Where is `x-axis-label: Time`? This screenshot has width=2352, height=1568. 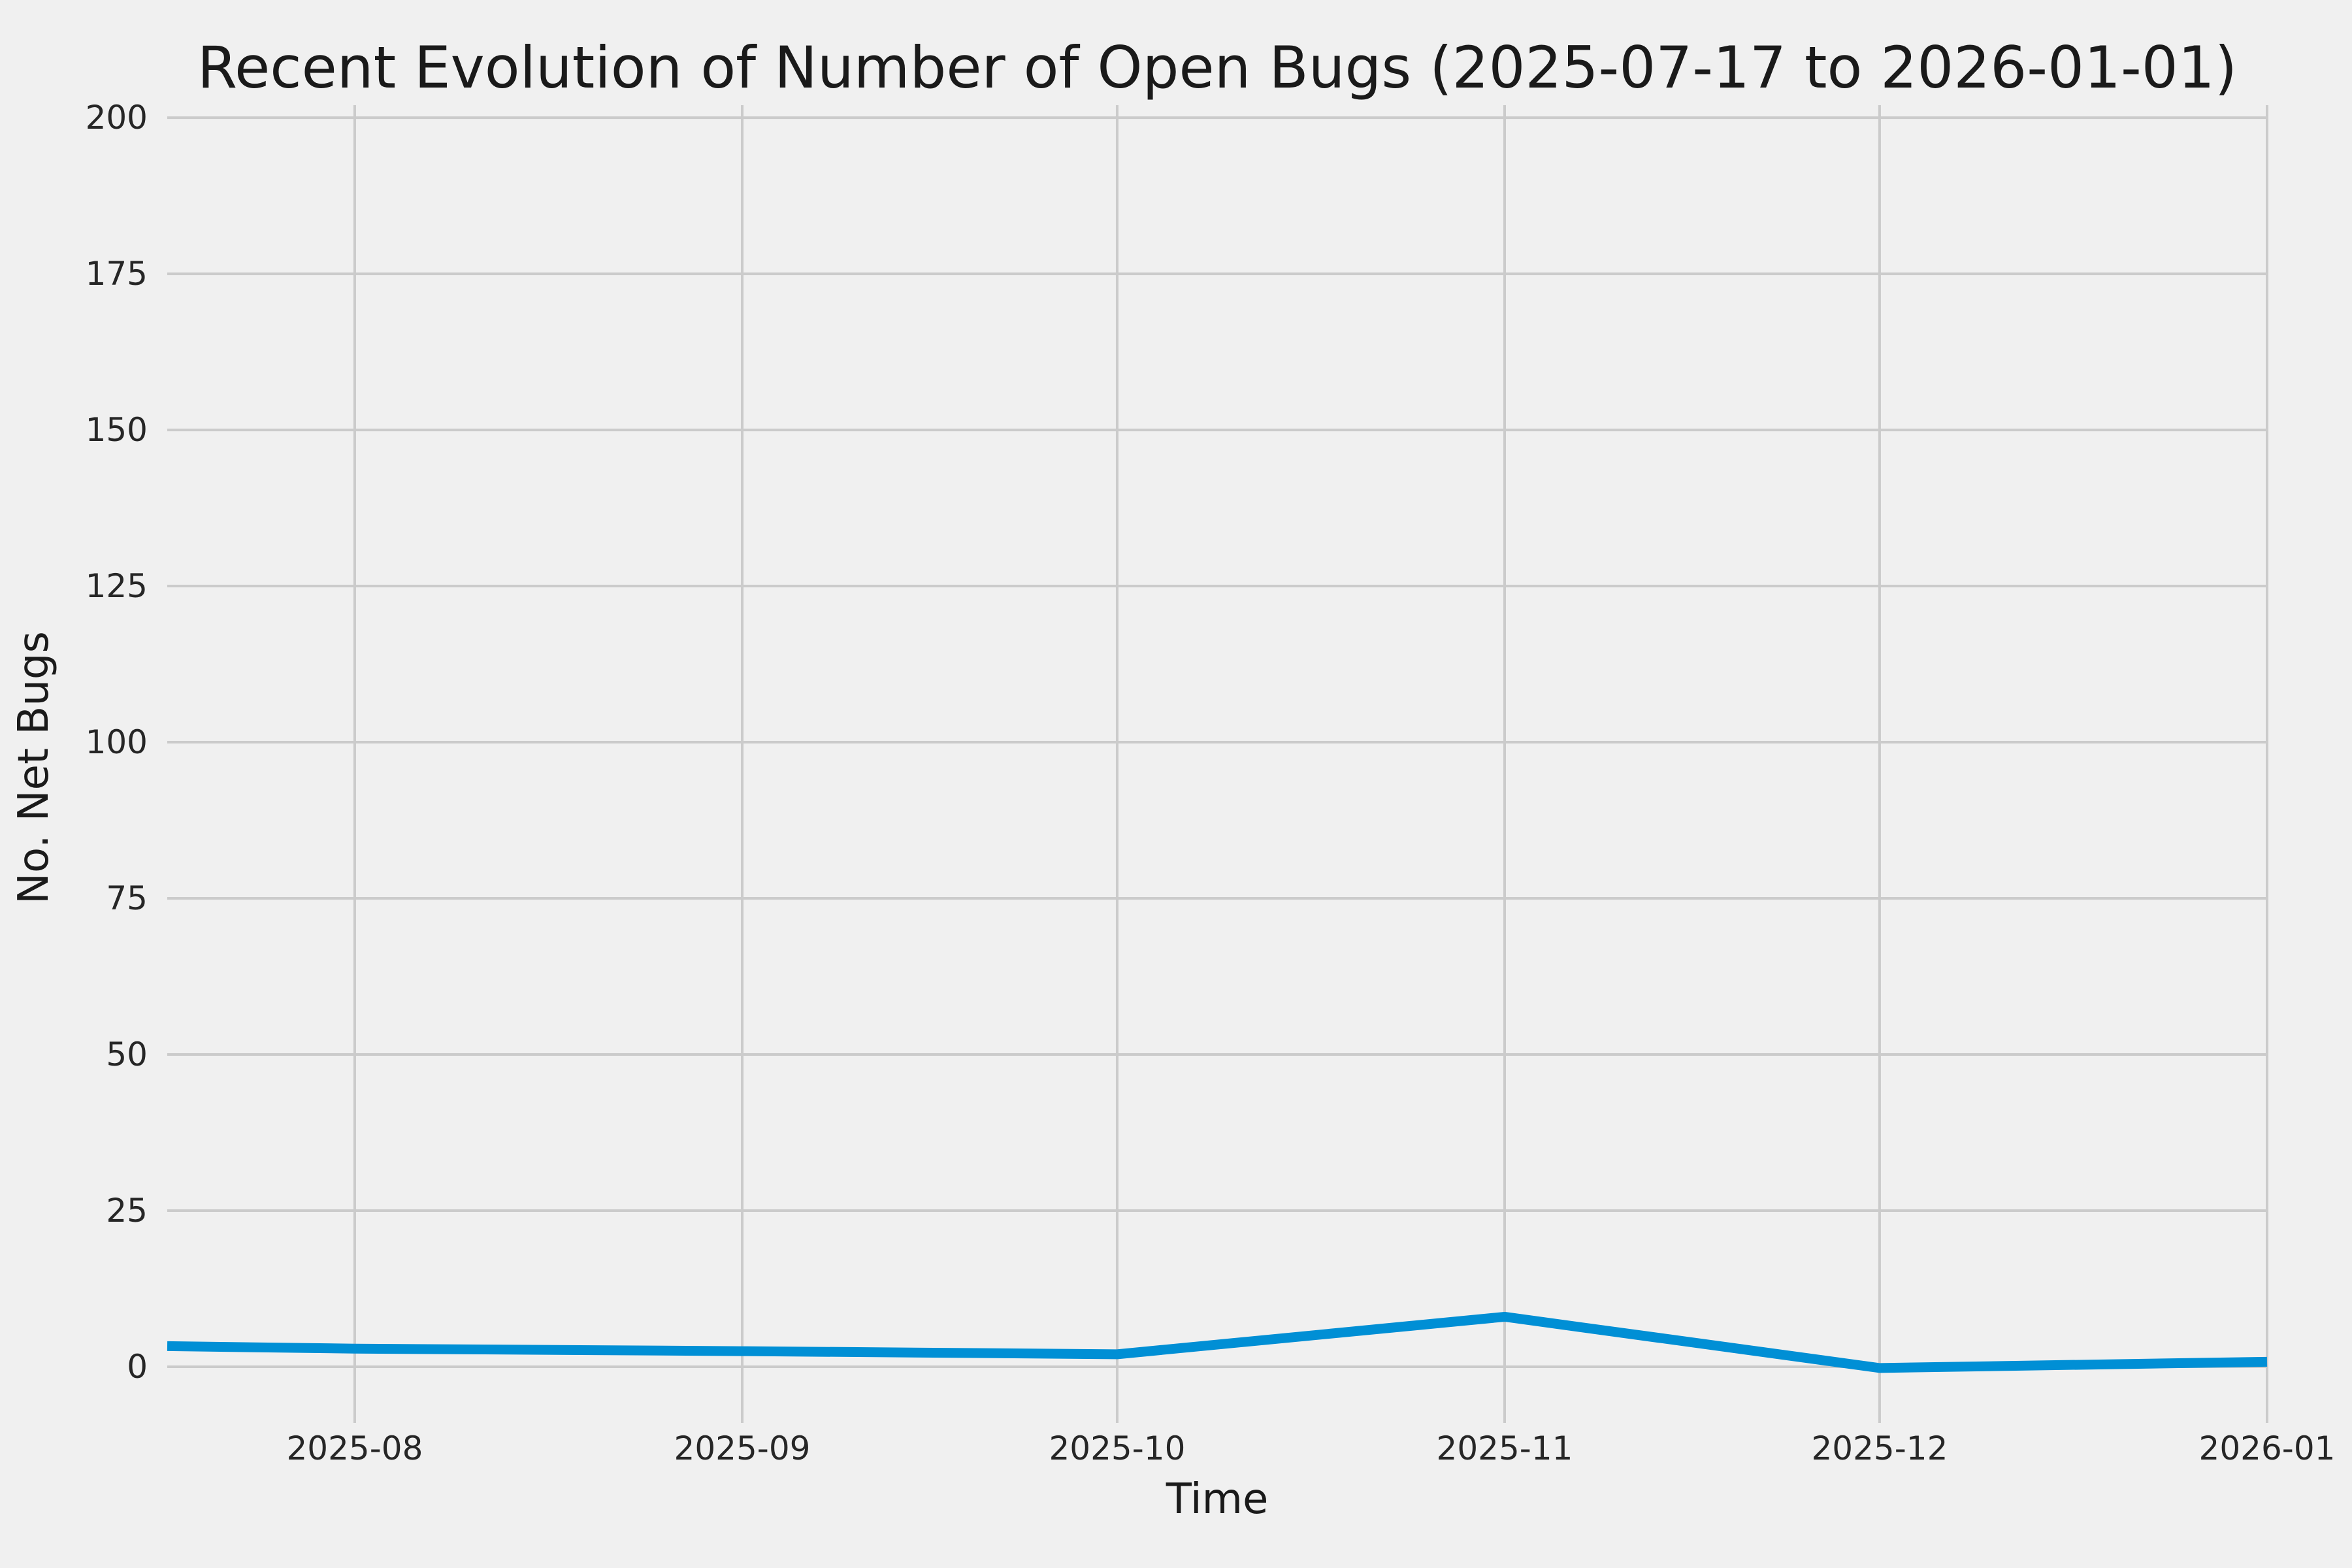
x-axis-label: Time is located at coordinates (1217, 1499).